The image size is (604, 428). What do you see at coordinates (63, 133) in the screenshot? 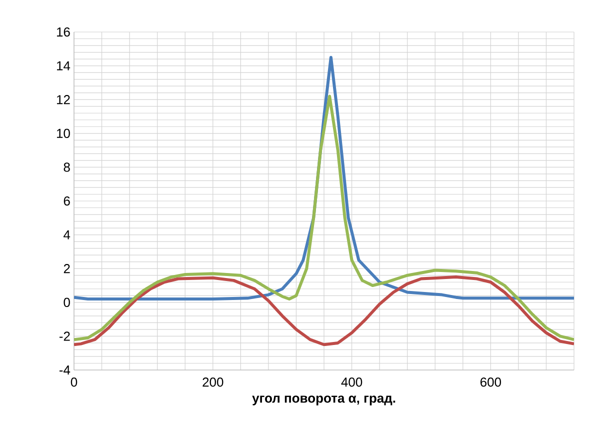
I see `y-tick-label: 10` at bounding box center [63, 133].